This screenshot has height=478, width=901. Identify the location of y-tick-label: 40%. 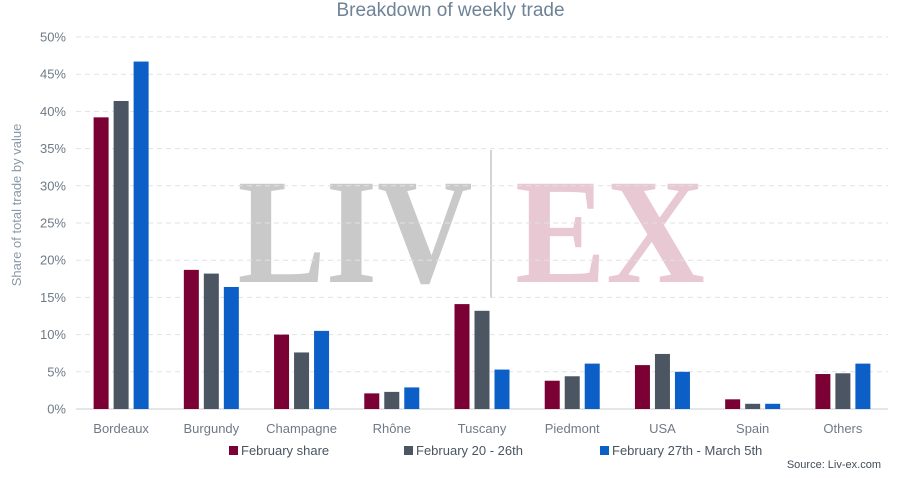
(53, 111).